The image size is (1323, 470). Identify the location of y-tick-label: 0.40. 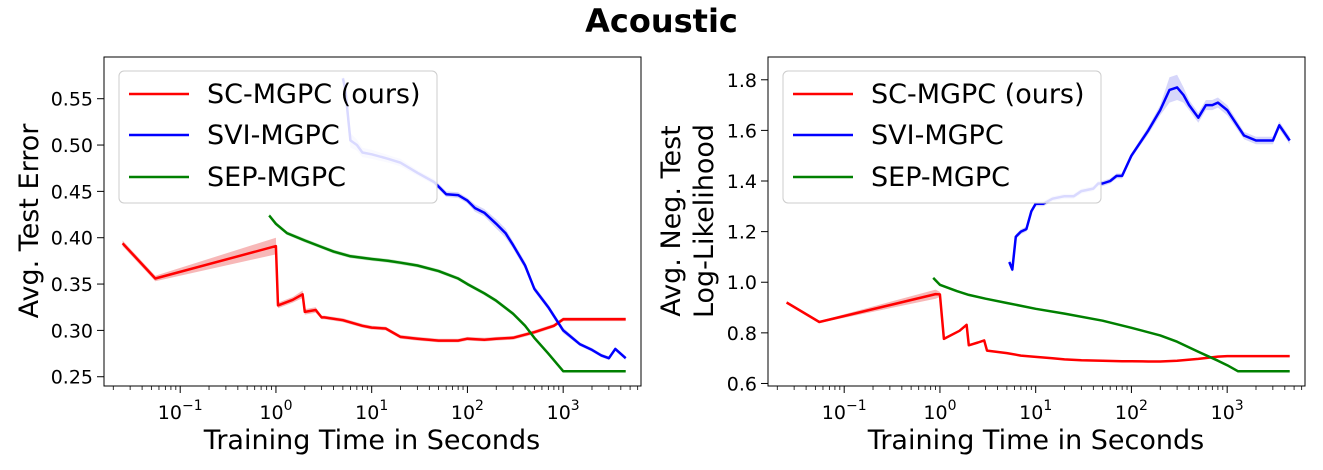
(72, 239).